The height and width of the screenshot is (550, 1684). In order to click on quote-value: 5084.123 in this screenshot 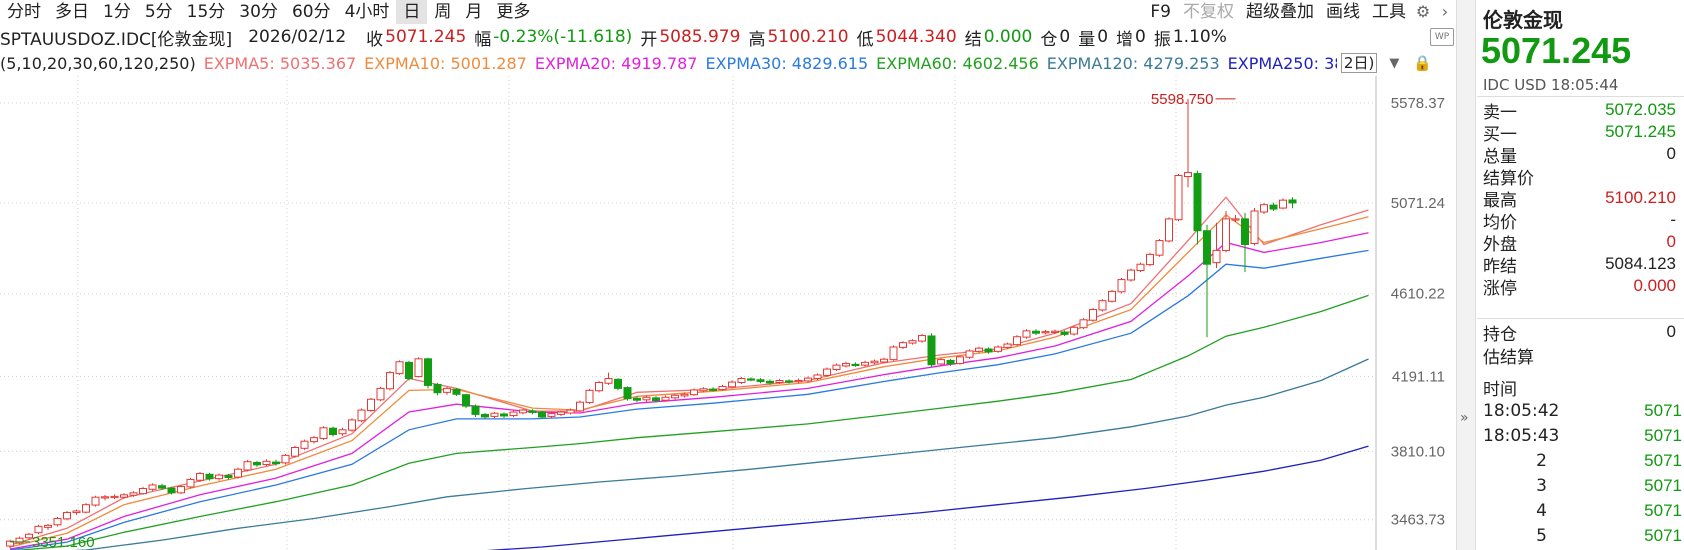, I will do `click(1640, 263)`.